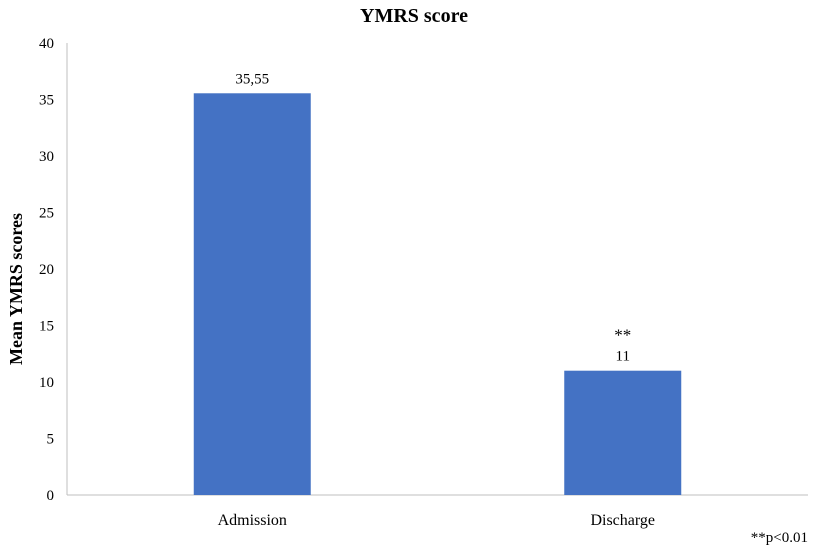 The width and height of the screenshot is (829, 559). What do you see at coordinates (51, 496) in the screenshot?
I see `y-tick-label: 0` at bounding box center [51, 496].